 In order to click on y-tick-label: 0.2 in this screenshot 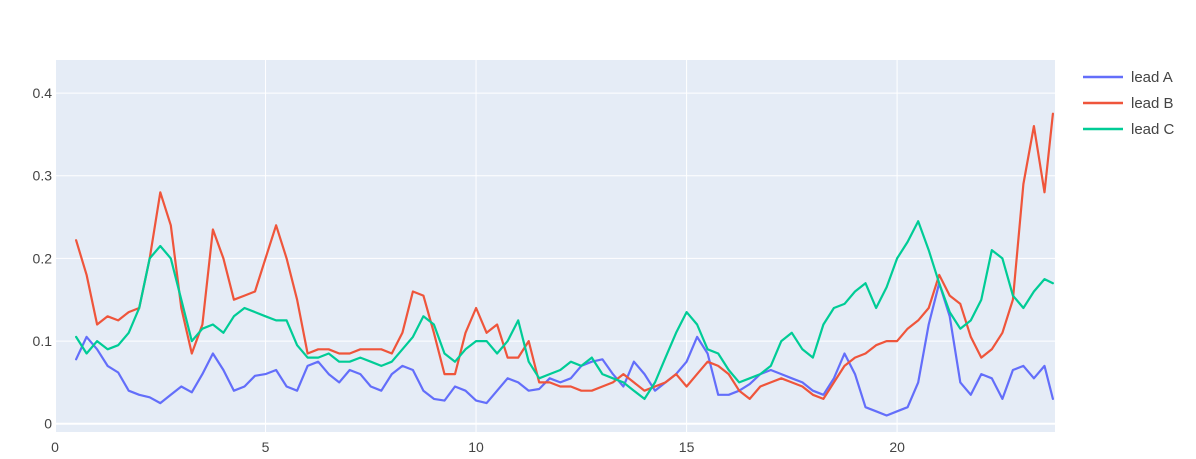, I will do `click(43, 258)`.